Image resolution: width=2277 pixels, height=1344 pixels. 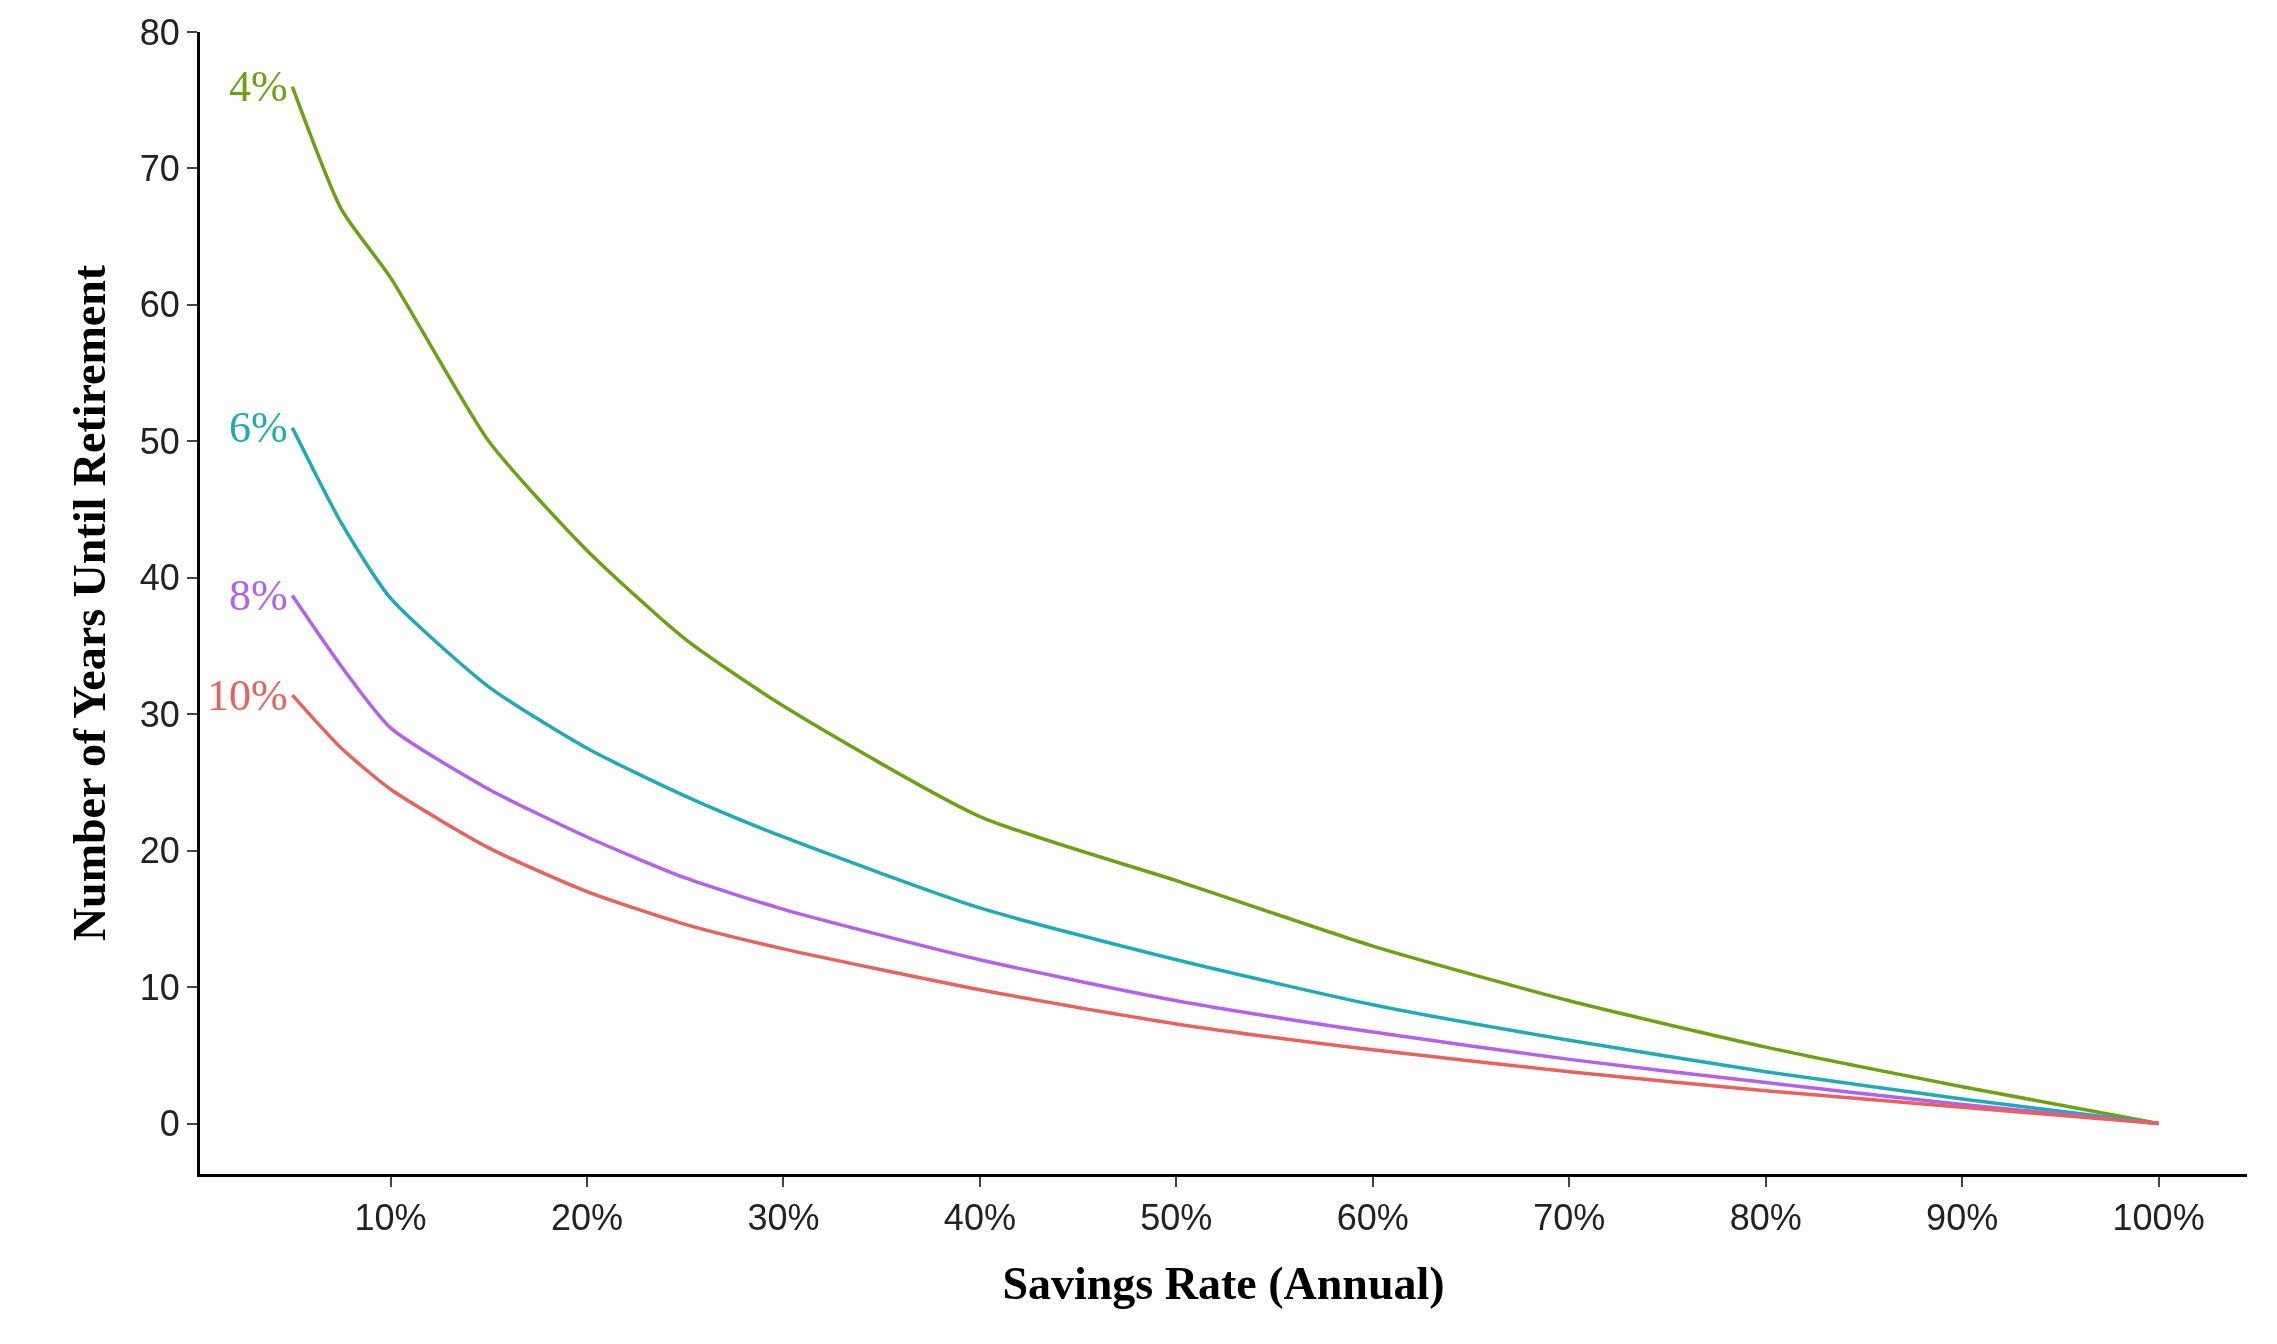 What do you see at coordinates (159, 169) in the screenshot?
I see `y-tick-label: 70` at bounding box center [159, 169].